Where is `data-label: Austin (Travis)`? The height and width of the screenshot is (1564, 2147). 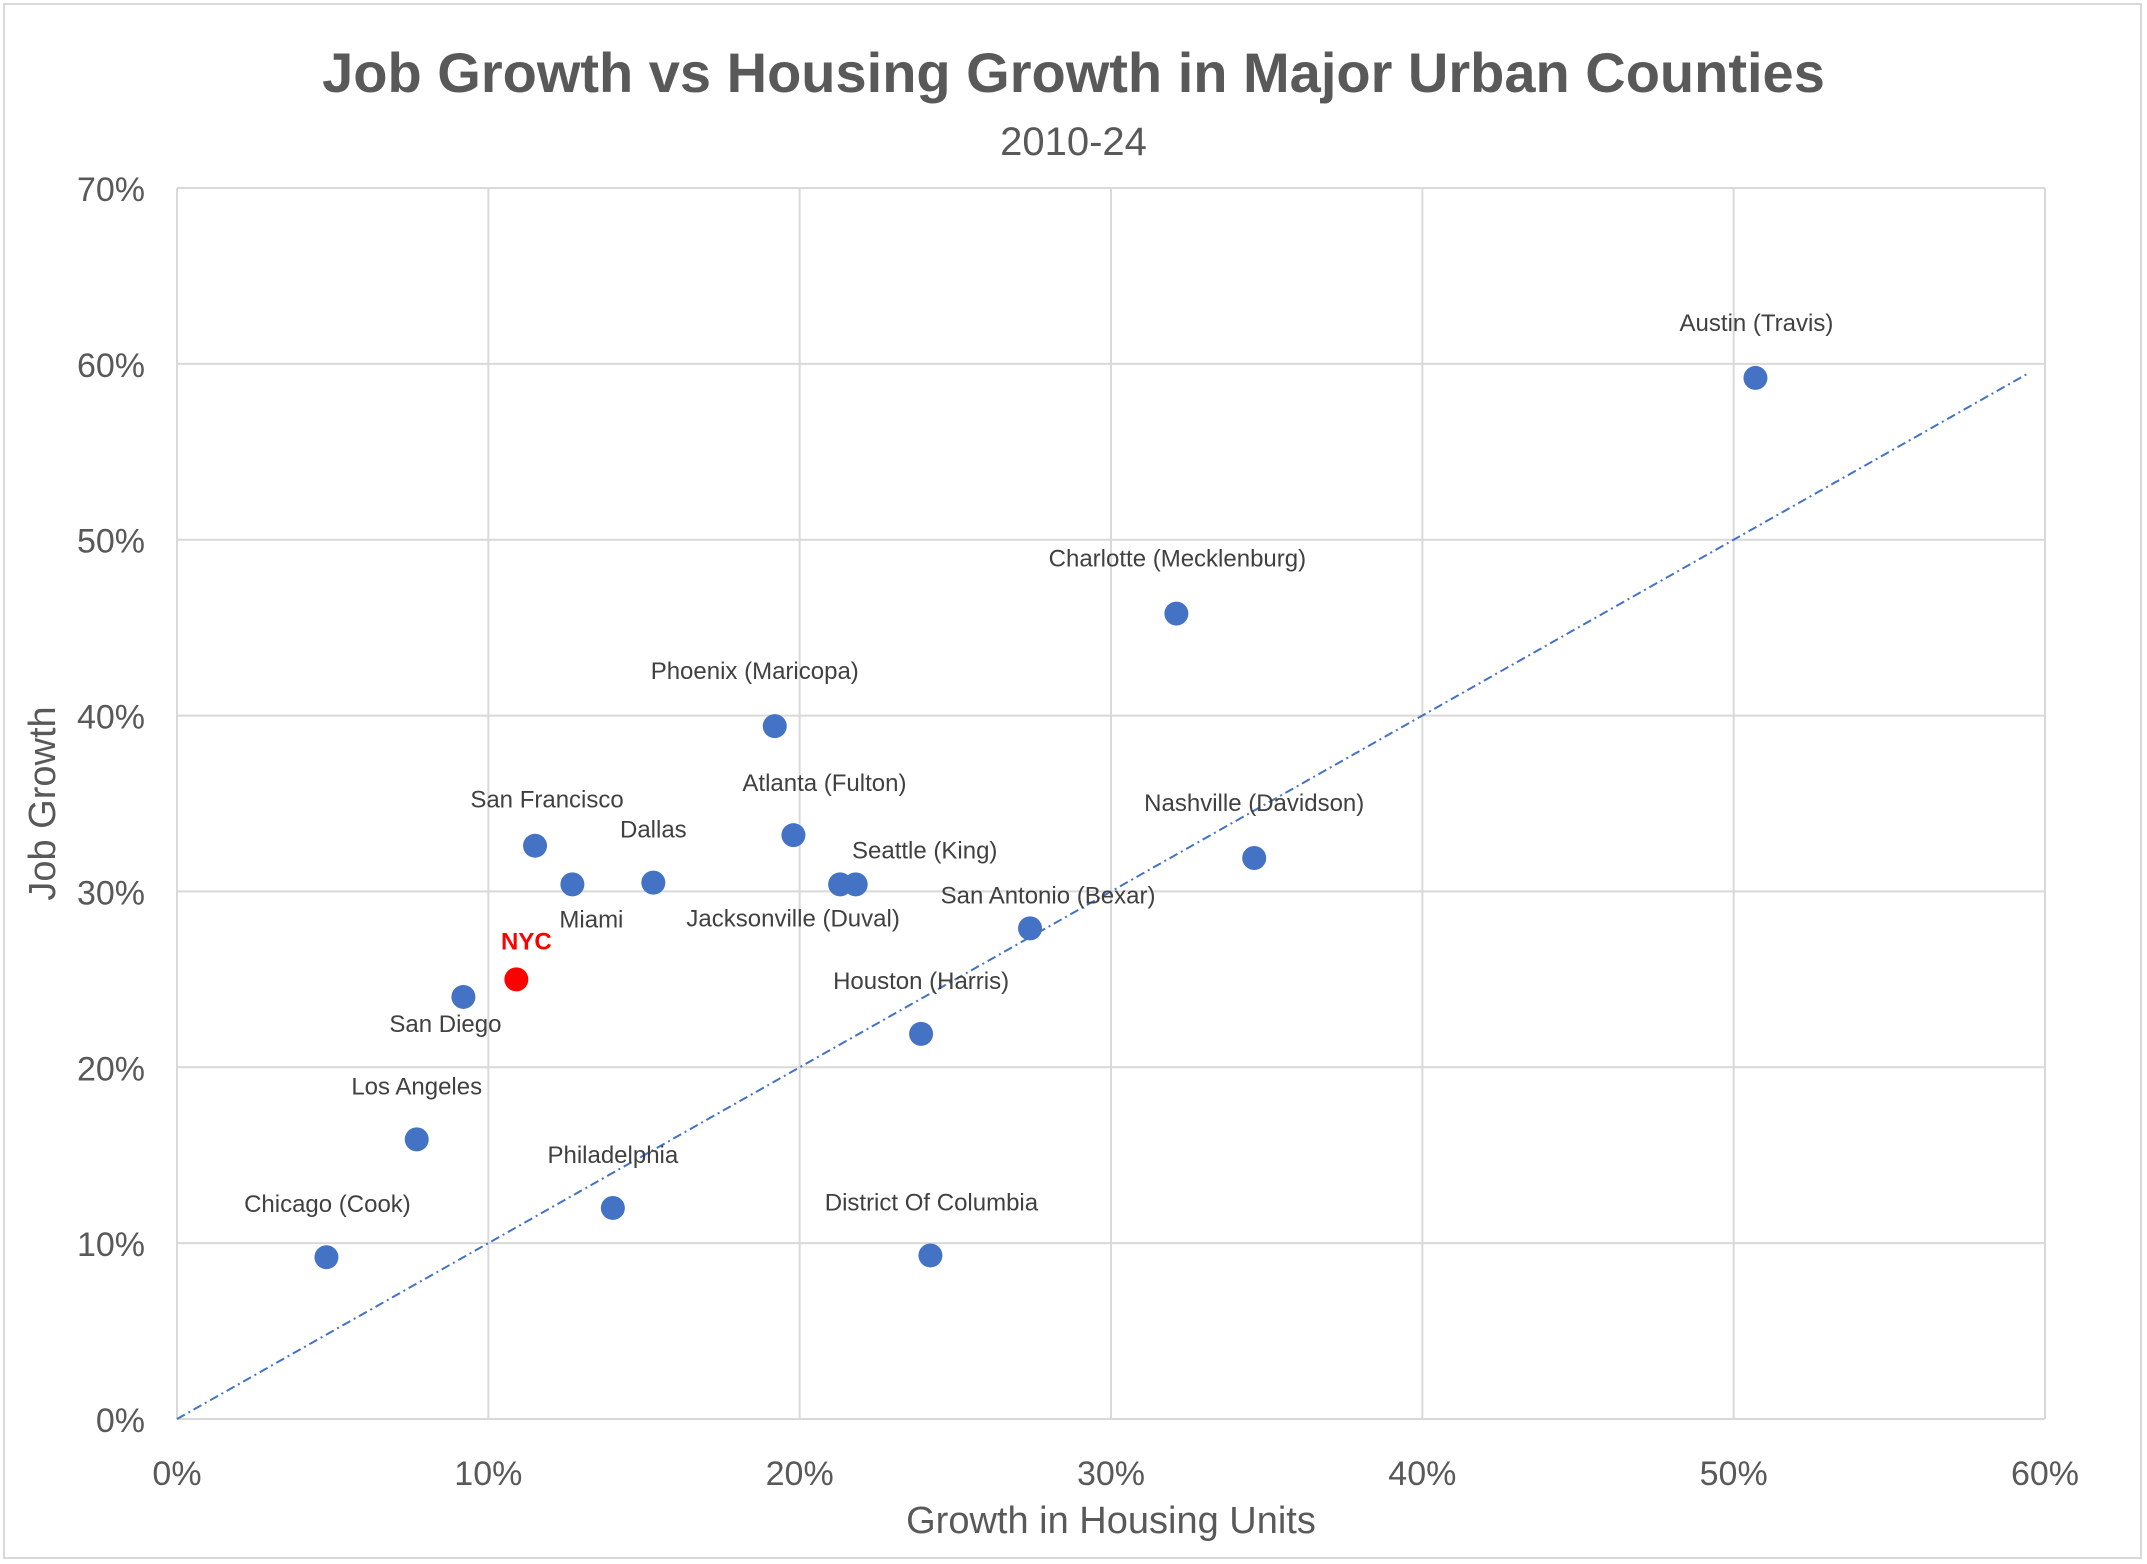 data-label: Austin (Travis) is located at coordinates (1757, 323).